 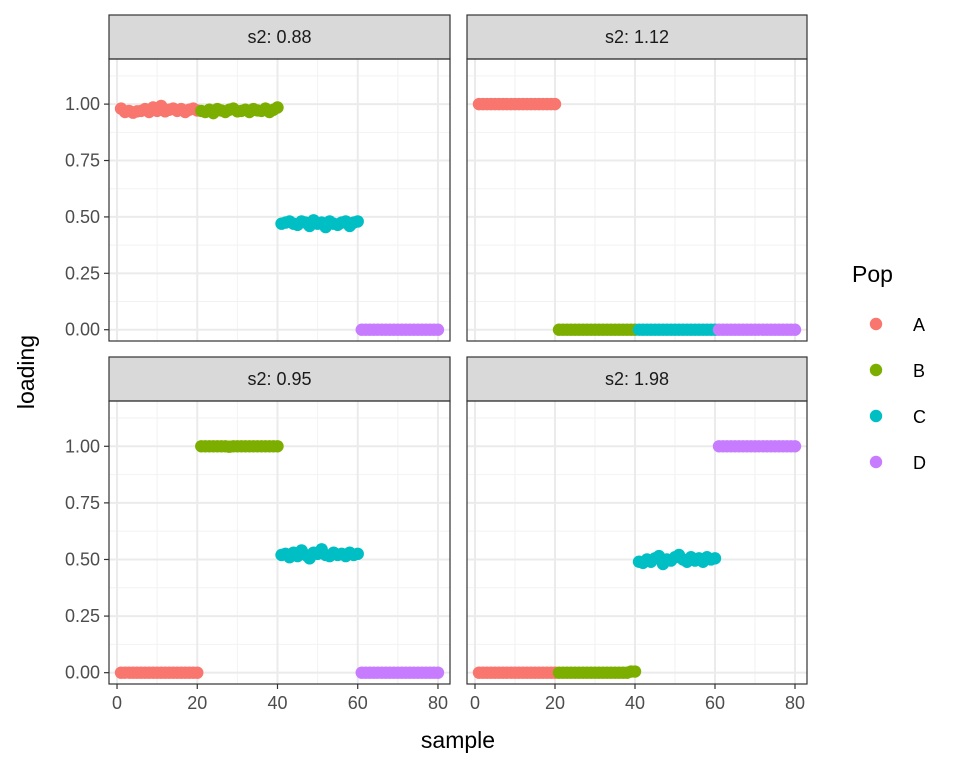 What do you see at coordinates (637, 379) in the screenshot?
I see `facet-strip-label: s2: 1.98` at bounding box center [637, 379].